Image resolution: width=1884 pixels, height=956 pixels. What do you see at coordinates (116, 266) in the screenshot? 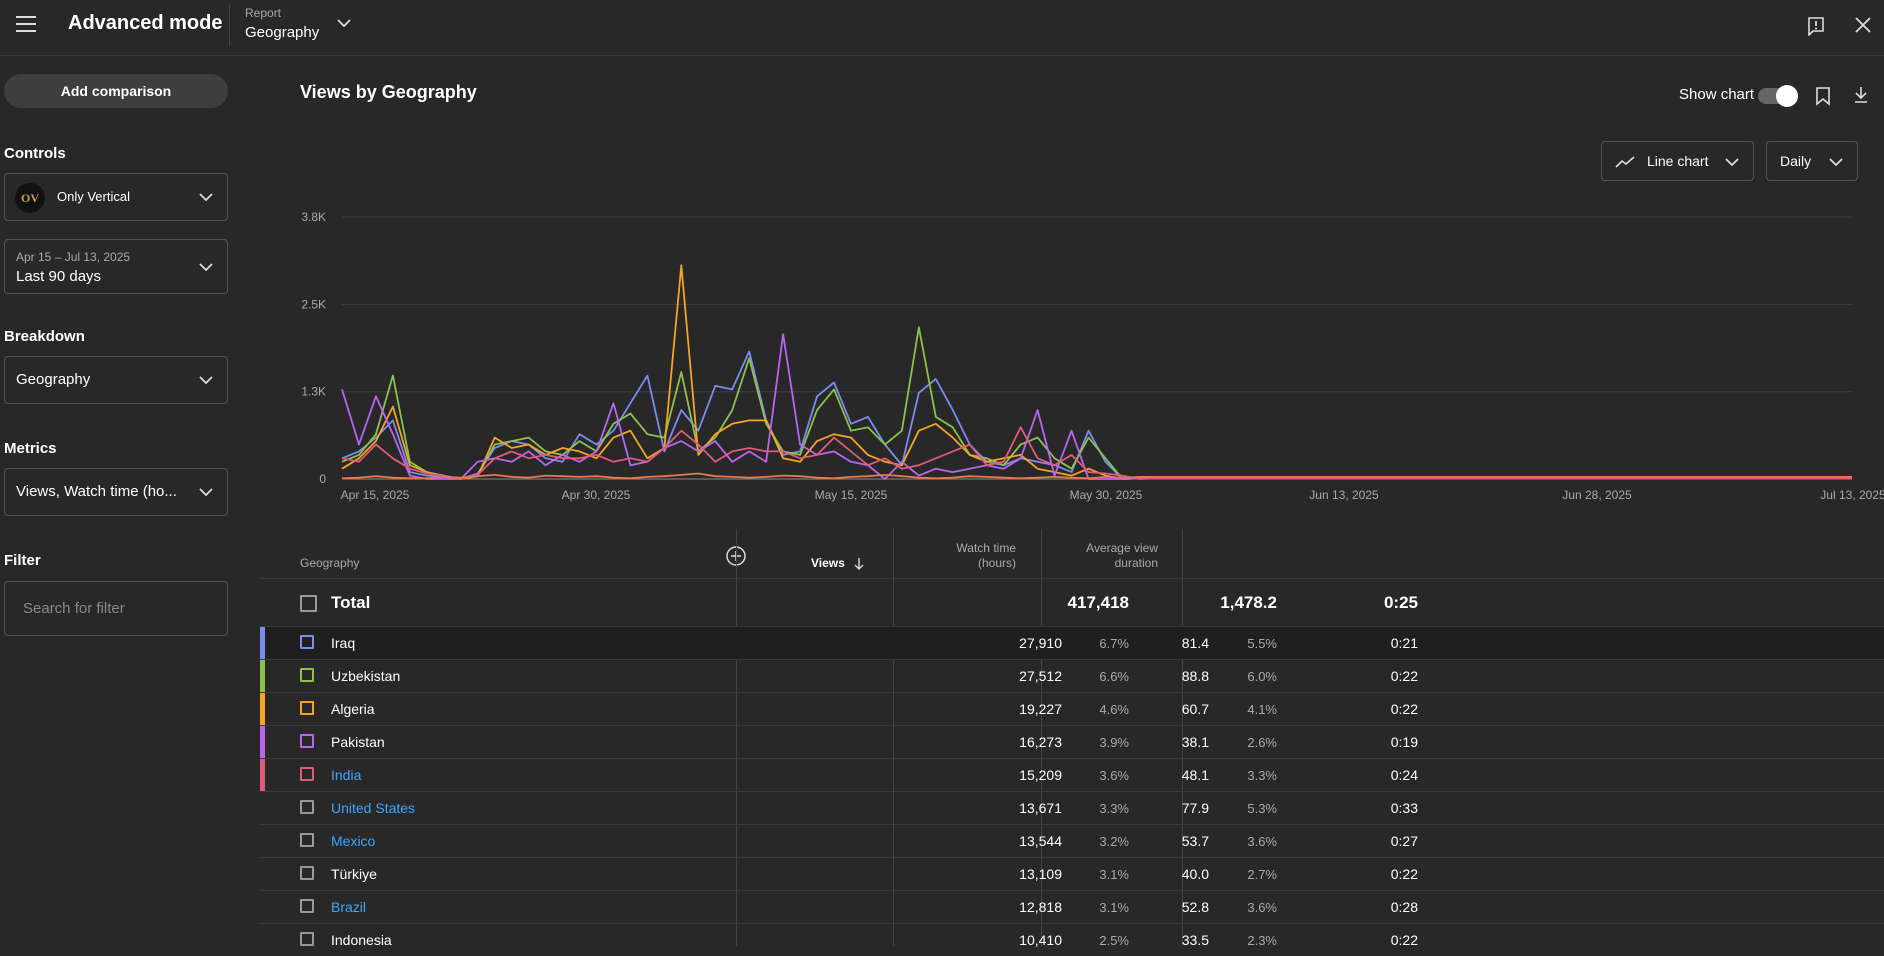
I see `date-range-selector: Apr 15 – Jul 13, 2025 Last 90 days` at bounding box center [116, 266].